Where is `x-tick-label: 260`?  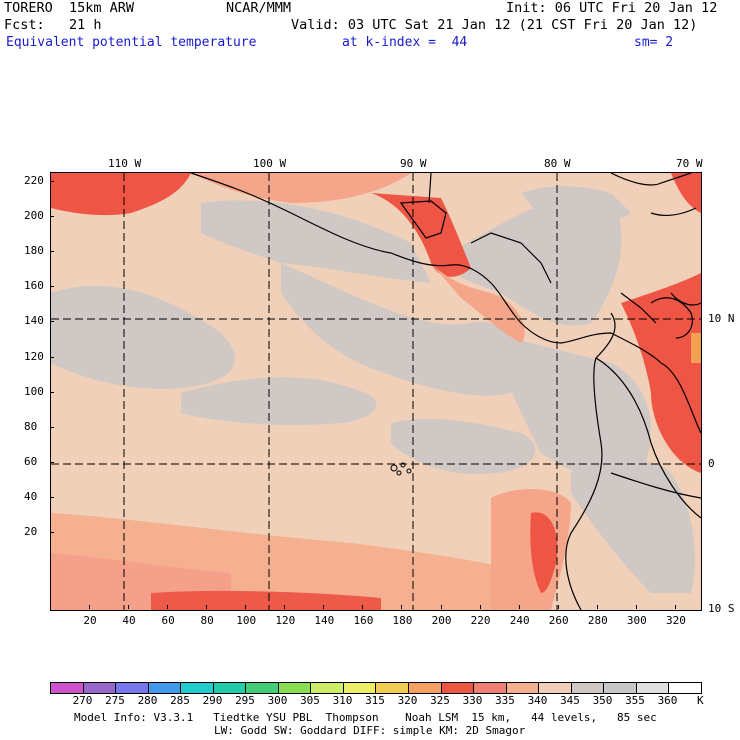 x-tick-label: 260 is located at coordinates (558, 620).